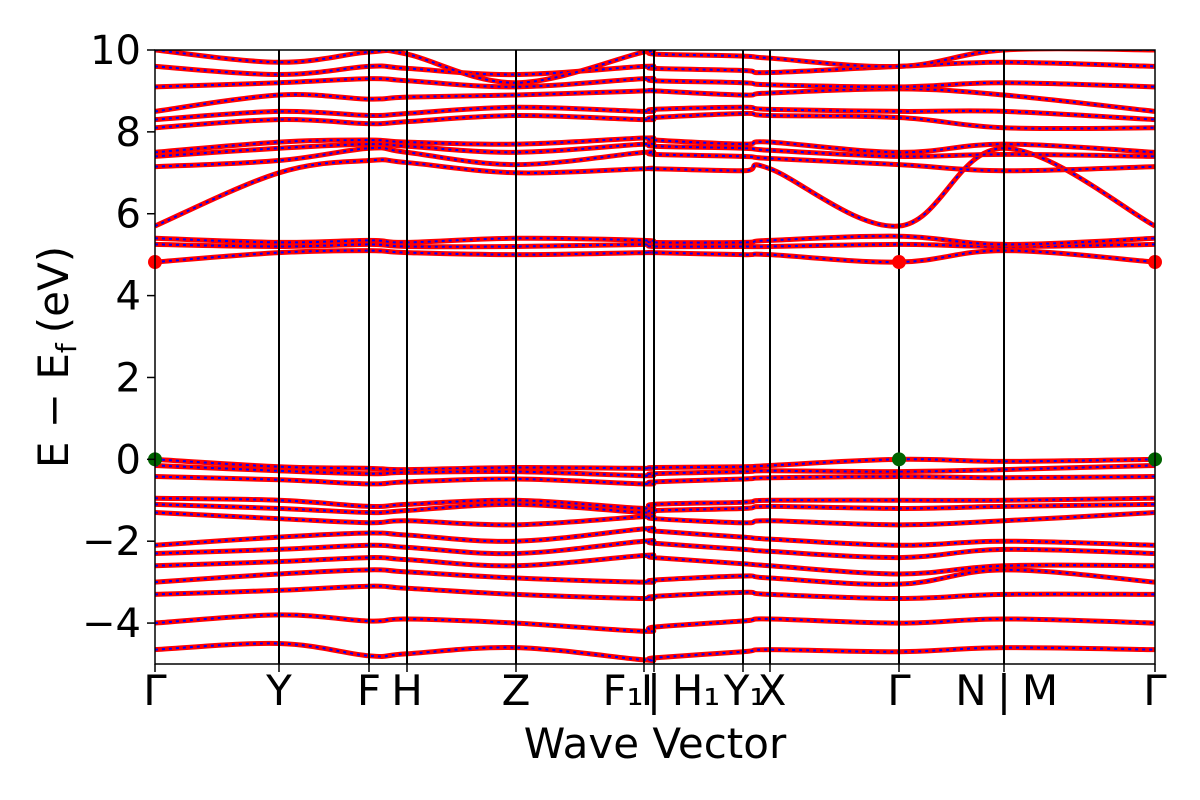  What do you see at coordinates (118, 337) in the screenshot?
I see `y-axis-ticks: −4 −2 0 2 4 6 8 10` at bounding box center [118, 337].